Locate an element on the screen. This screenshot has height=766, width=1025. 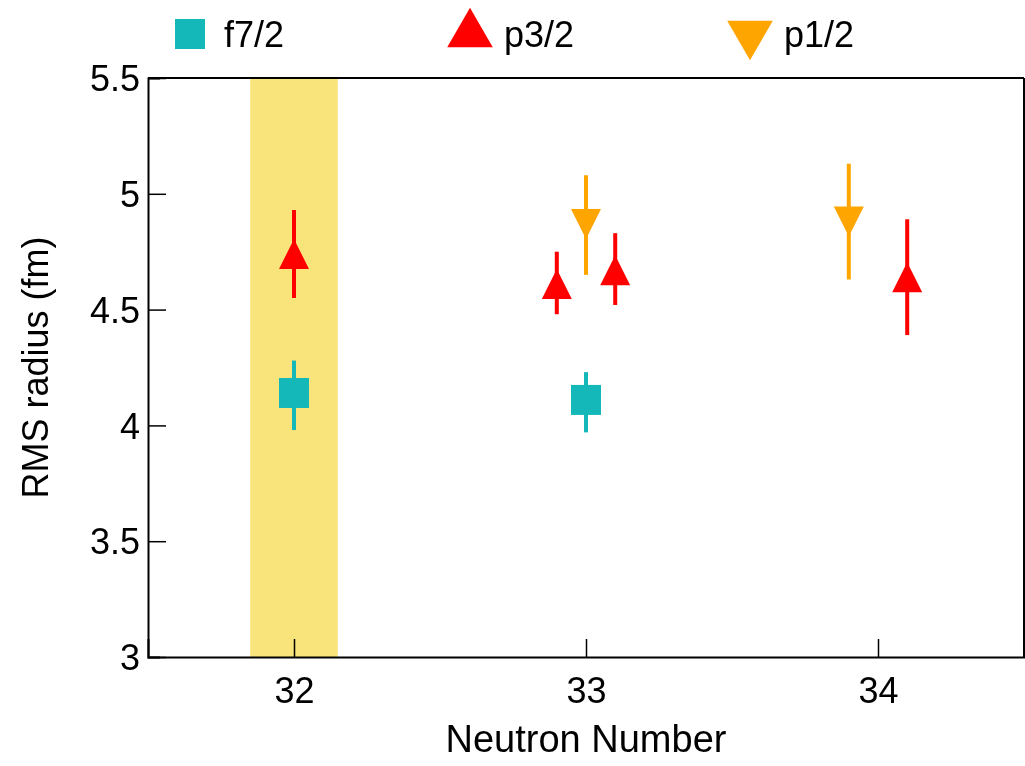
y-tick-label: 3.5 is located at coordinates (114, 542).